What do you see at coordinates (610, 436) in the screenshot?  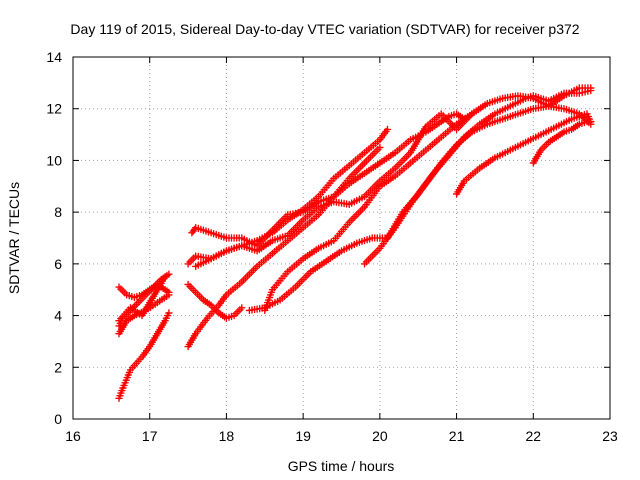 I see `x-tick-label: 23` at bounding box center [610, 436].